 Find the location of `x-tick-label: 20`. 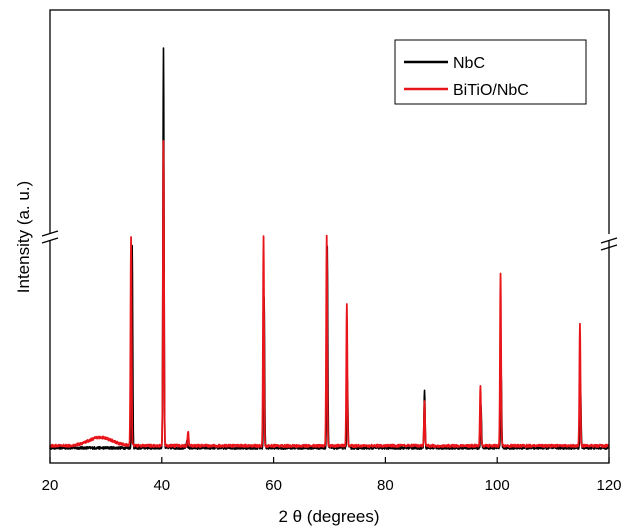

x-tick-label: 20 is located at coordinates (50, 485).